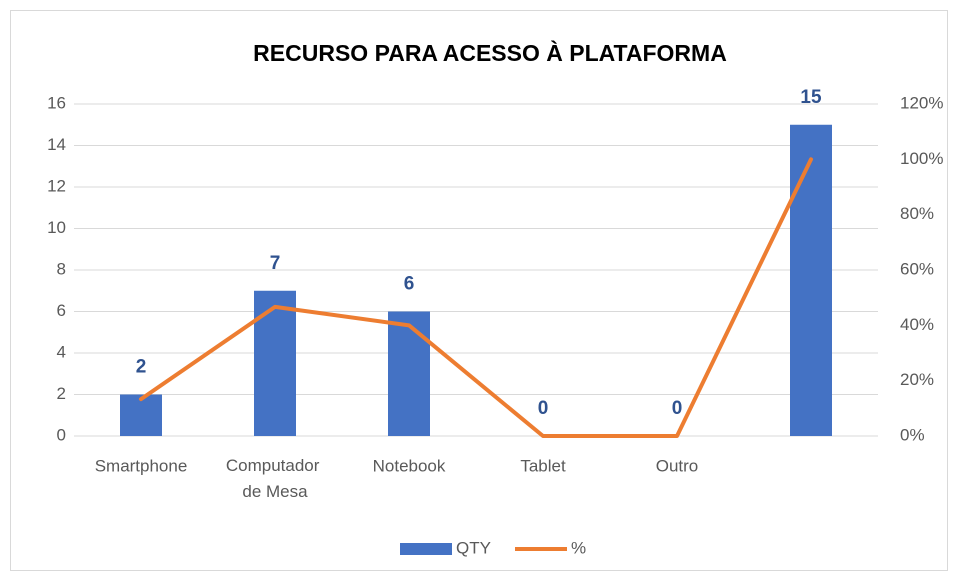 Image resolution: width=958 pixels, height=581 pixels. What do you see at coordinates (921, 102) in the screenshot?
I see `y2-tick-label: 120%` at bounding box center [921, 102].